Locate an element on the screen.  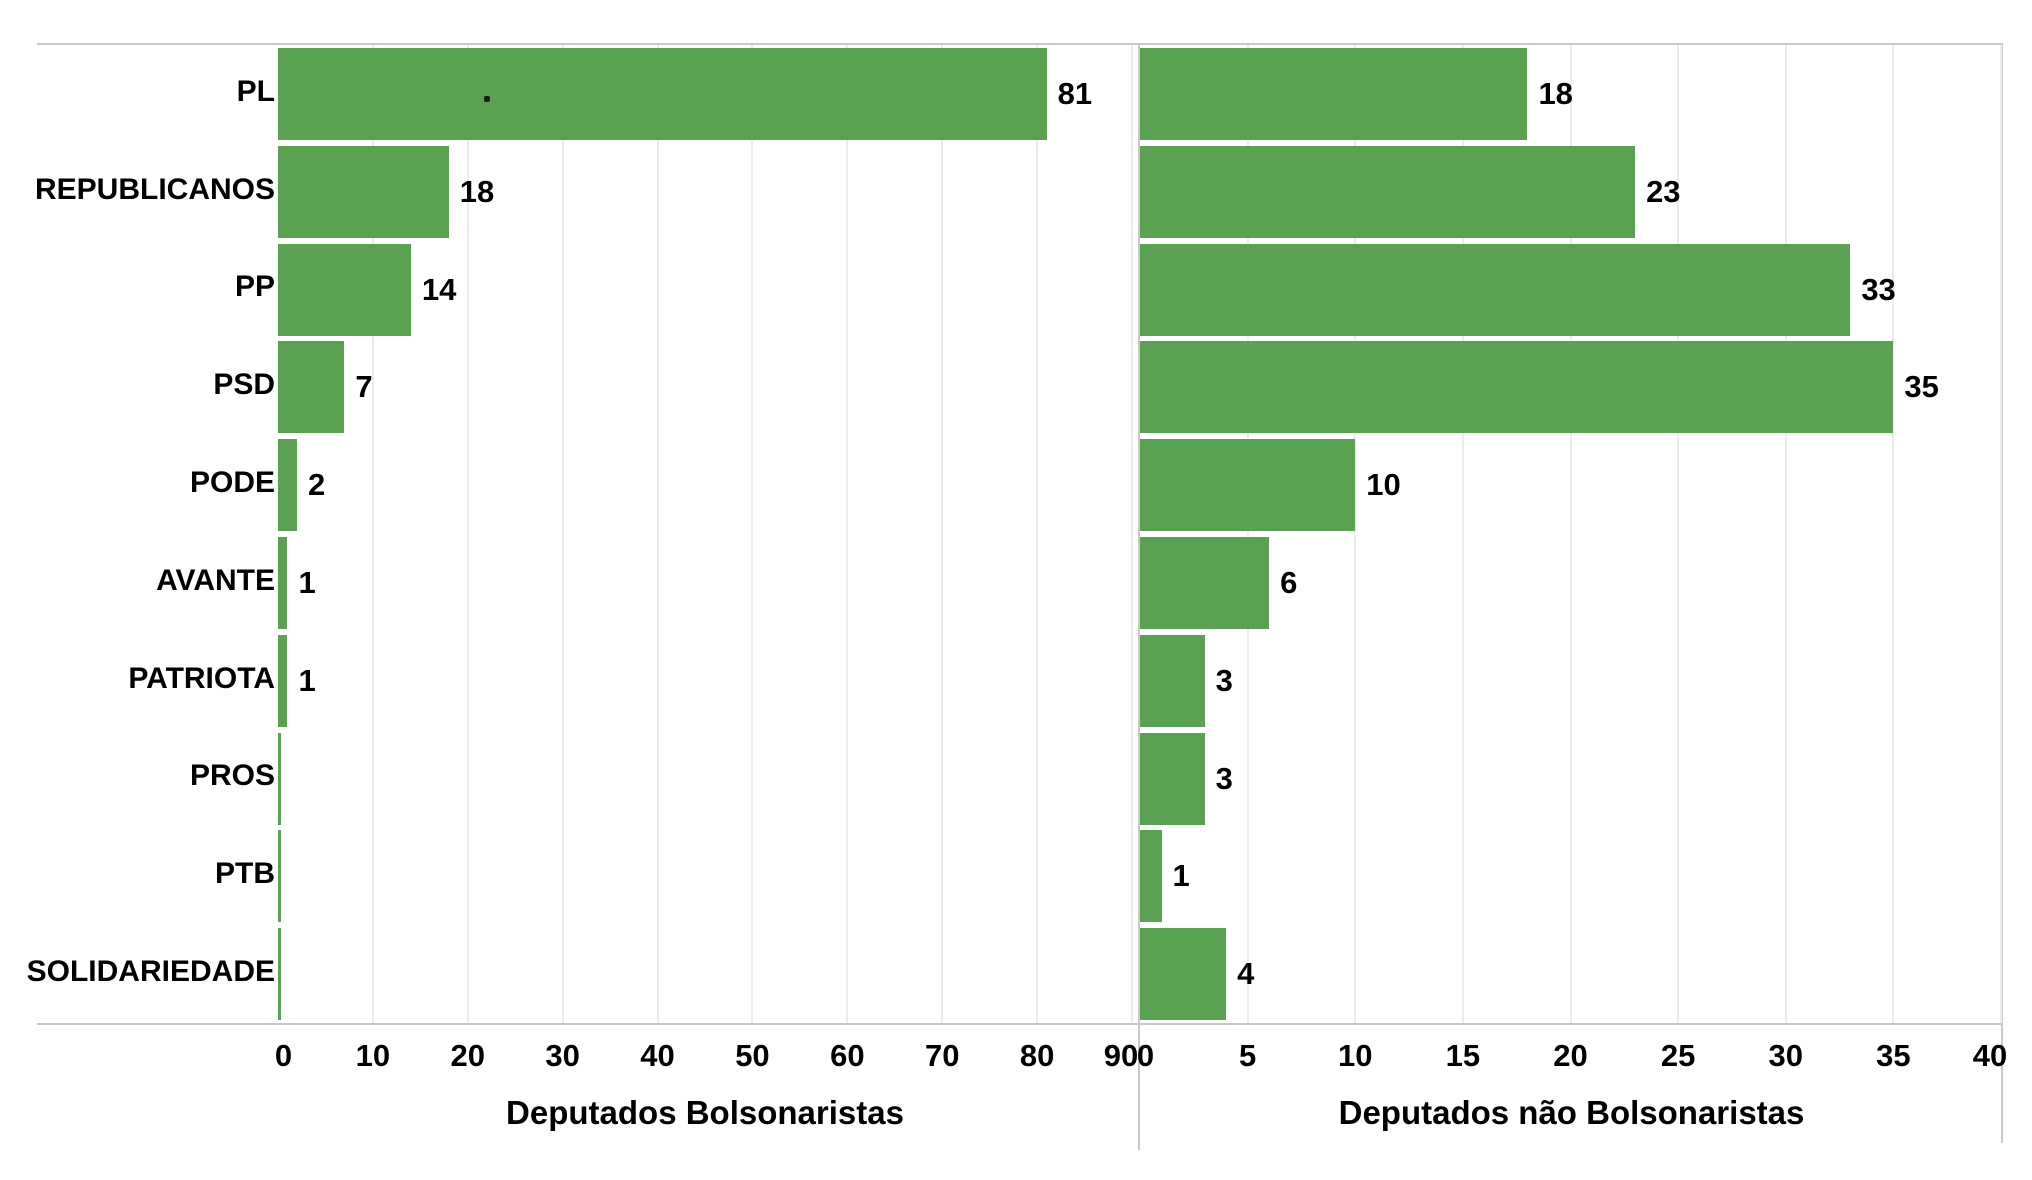
category-label-psd: PSD is located at coordinates (244, 385).